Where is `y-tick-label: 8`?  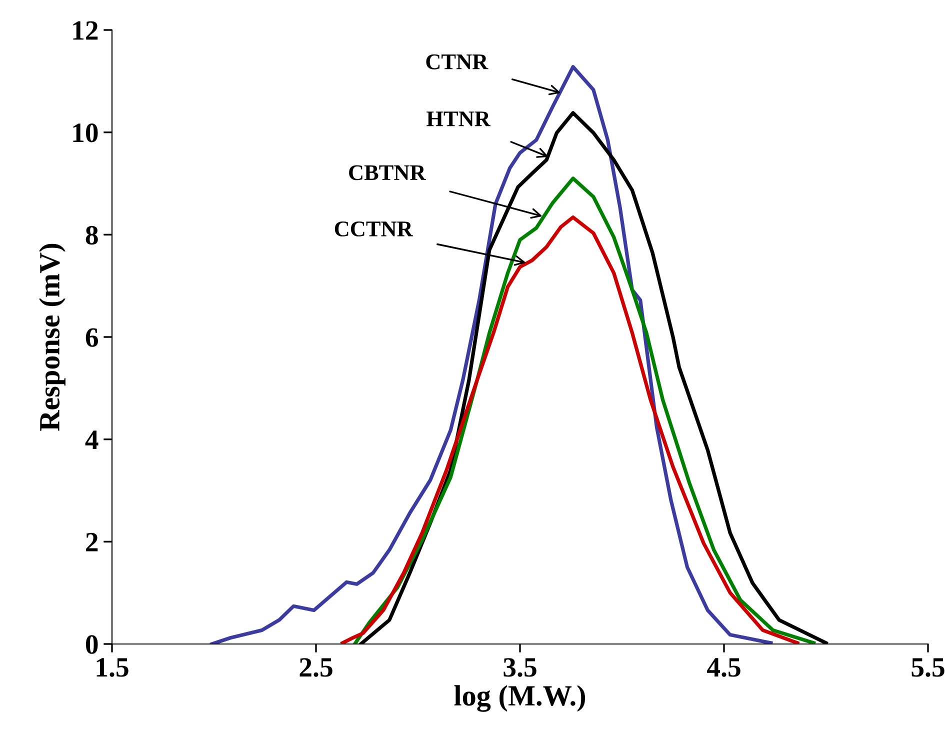 y-tick-label: 8 is located at coordinates (92, 235).